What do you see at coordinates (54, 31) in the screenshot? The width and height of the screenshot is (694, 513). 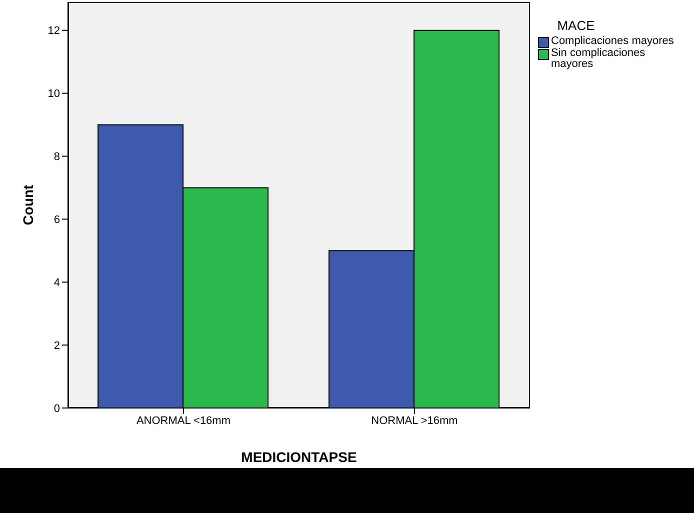 I see `y-tick-label: 12` at bounding box center [54, 31].